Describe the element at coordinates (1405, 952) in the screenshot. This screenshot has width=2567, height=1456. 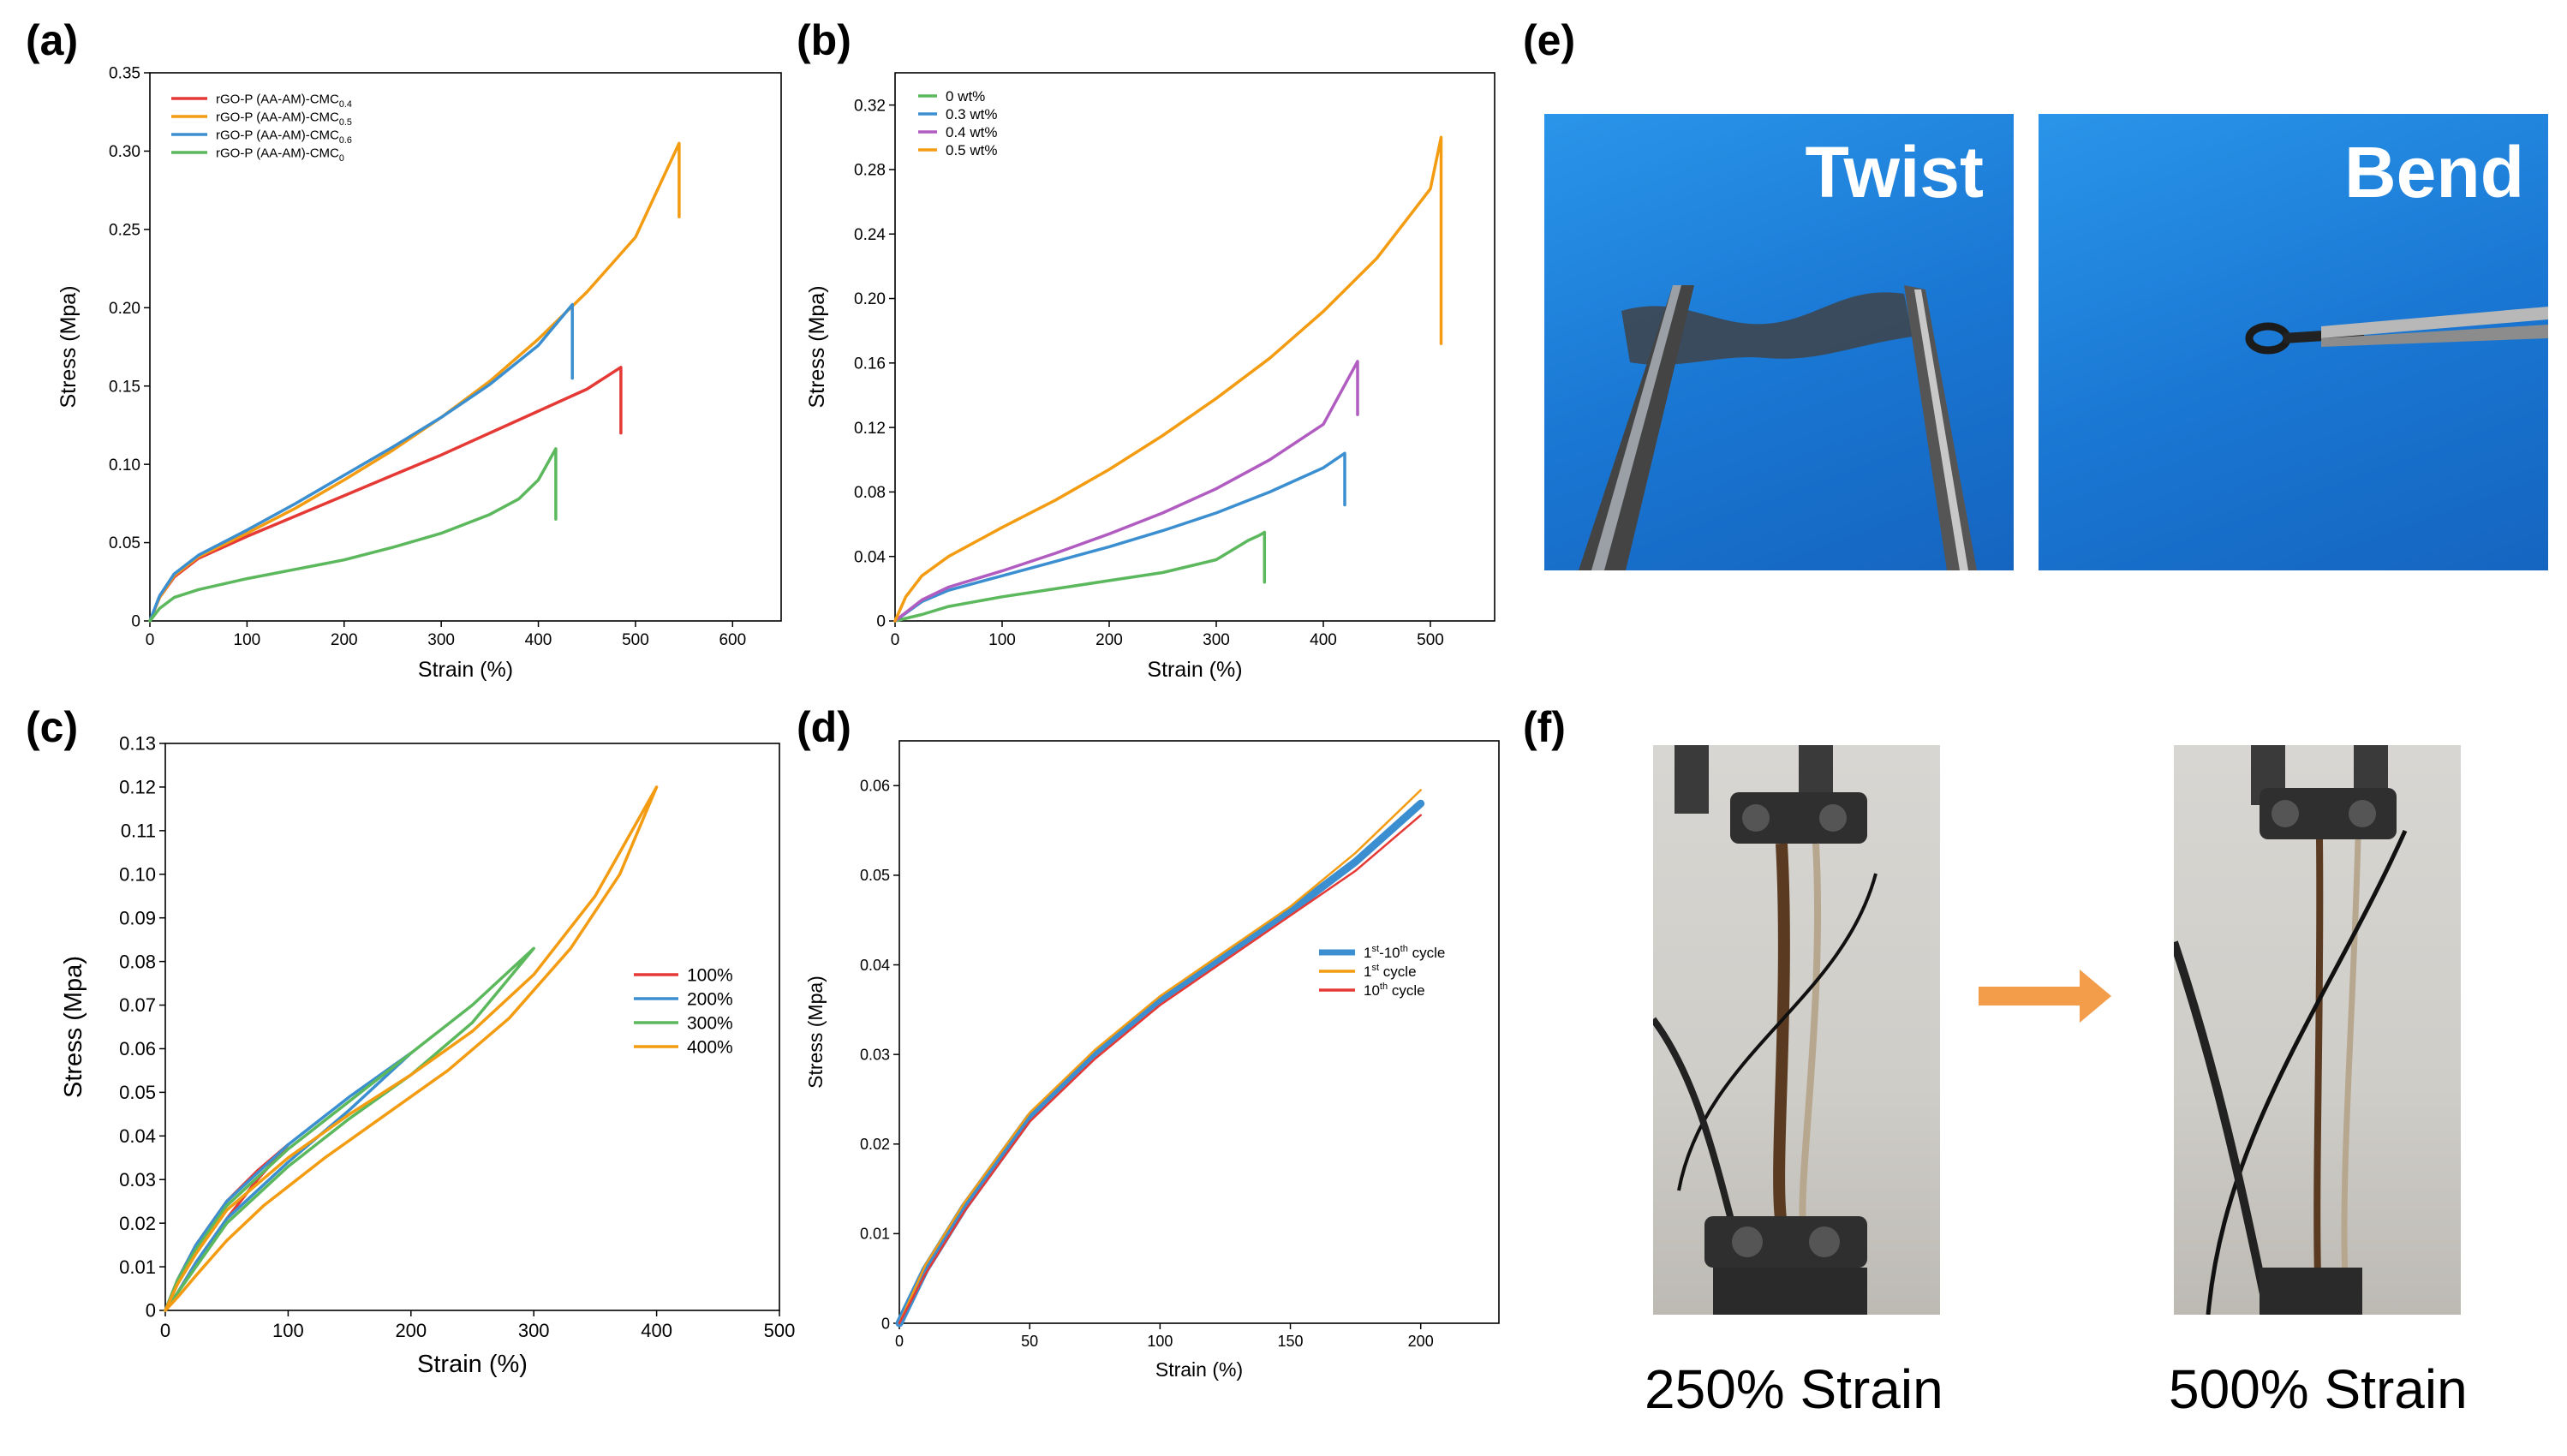
I see `legend-entry: 1st-10th cycle` at that location.